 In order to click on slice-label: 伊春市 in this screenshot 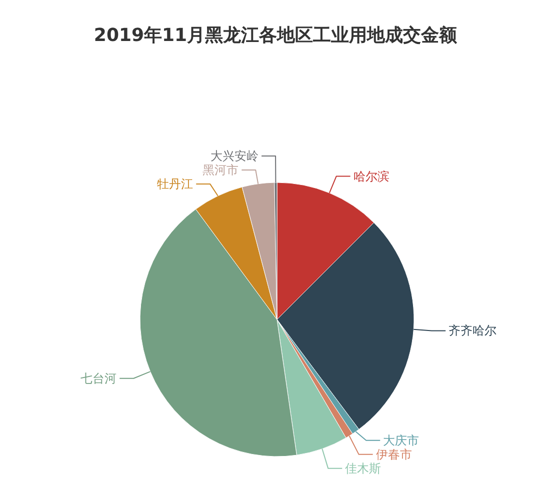, I will do `click(394, 454)`.